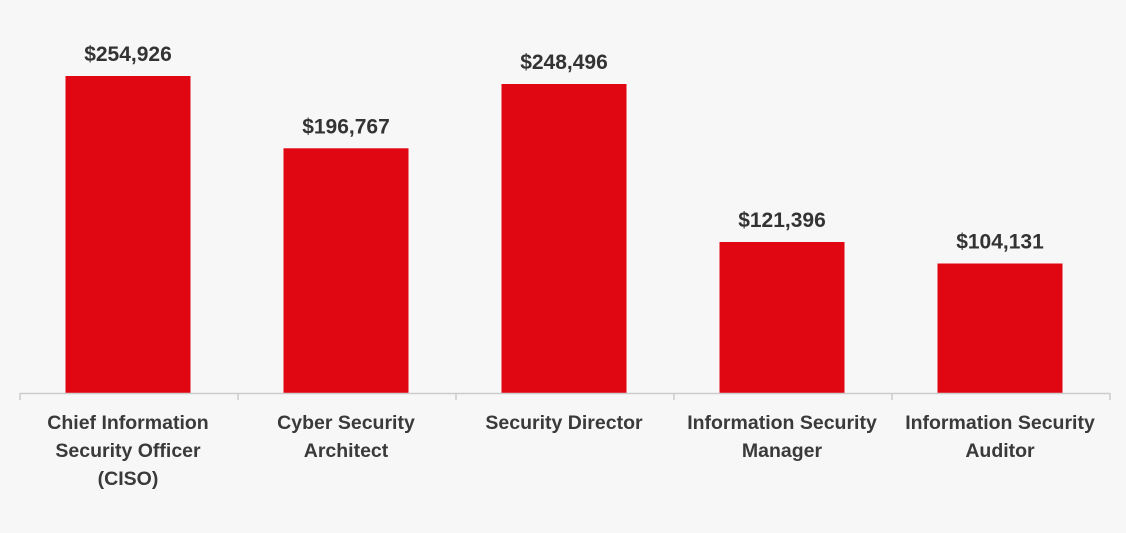 The width and height of the screenshot is (1126, 533). I want to click on category-label-1: Chief Information Security Officer (CISO), so click(127, 451).